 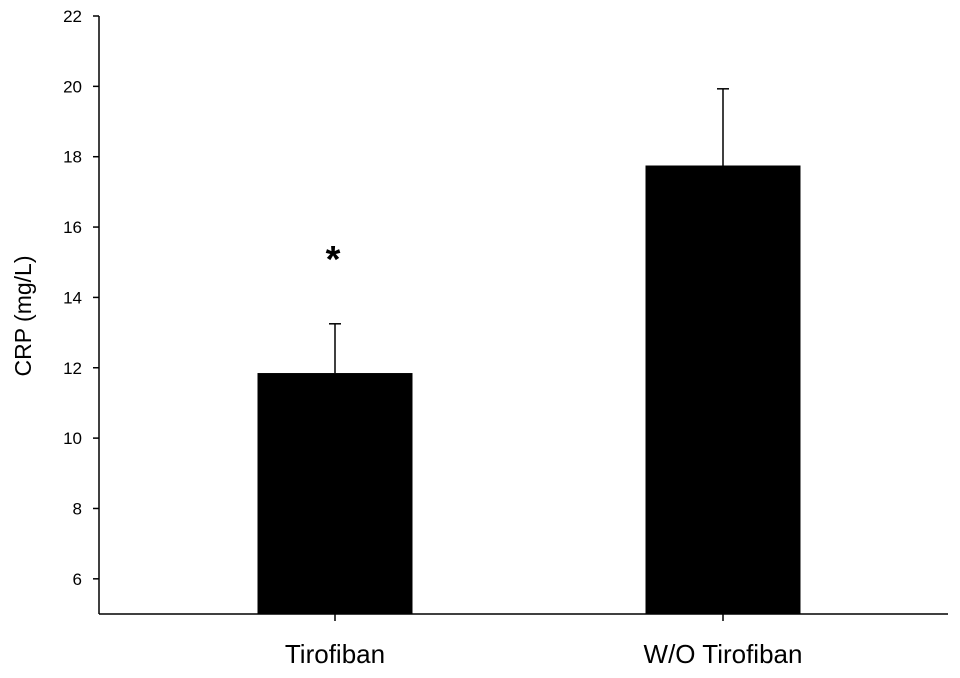 I want to click on y-axis-title: CRP (mg/L), so click(x=23, y=316).